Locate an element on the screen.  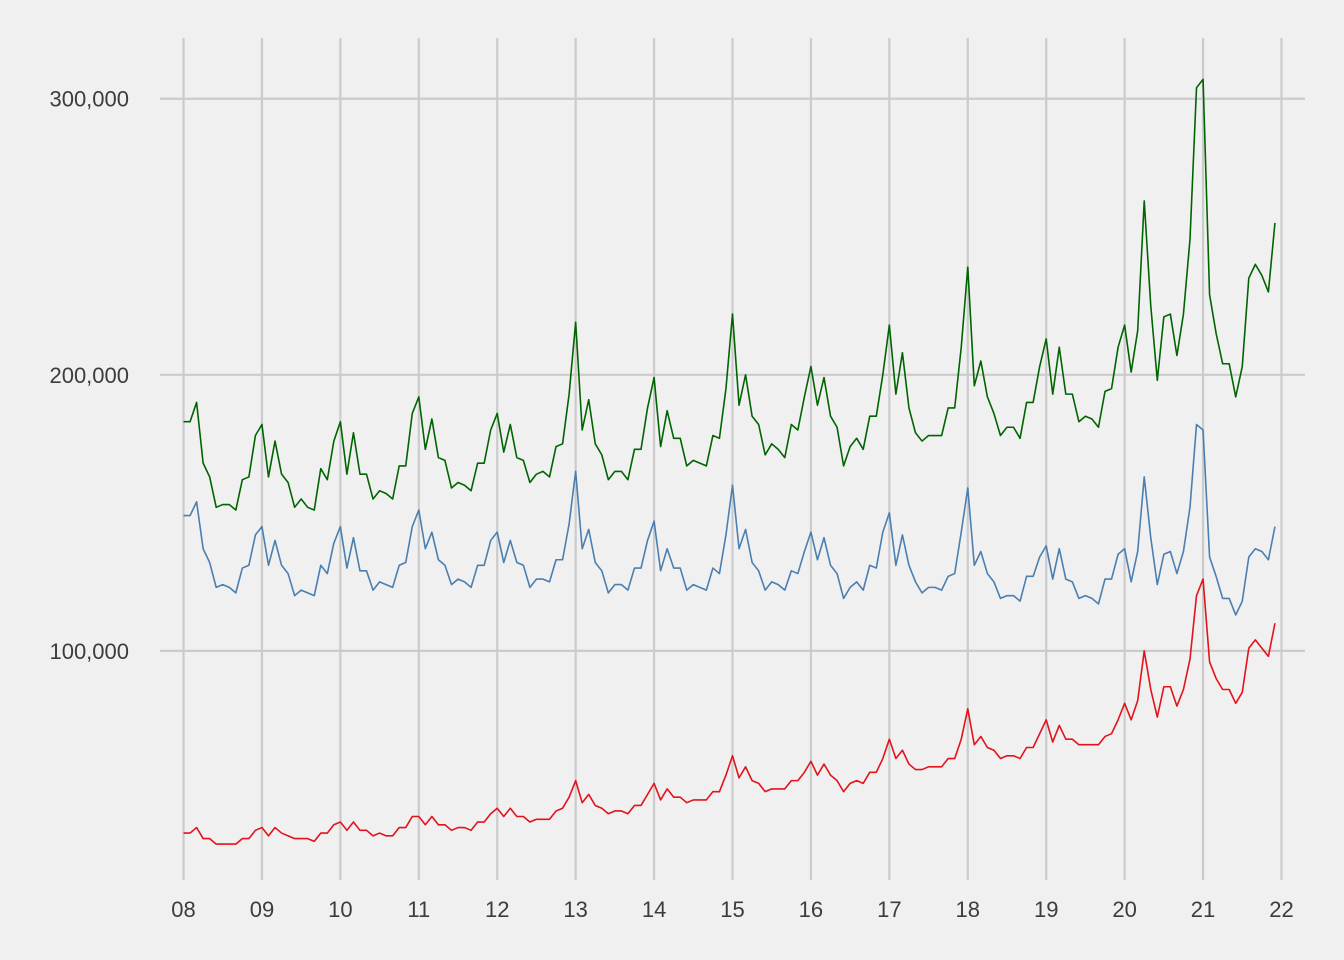
y-tick-label: 100,000 is located at coordinates (89, 651).